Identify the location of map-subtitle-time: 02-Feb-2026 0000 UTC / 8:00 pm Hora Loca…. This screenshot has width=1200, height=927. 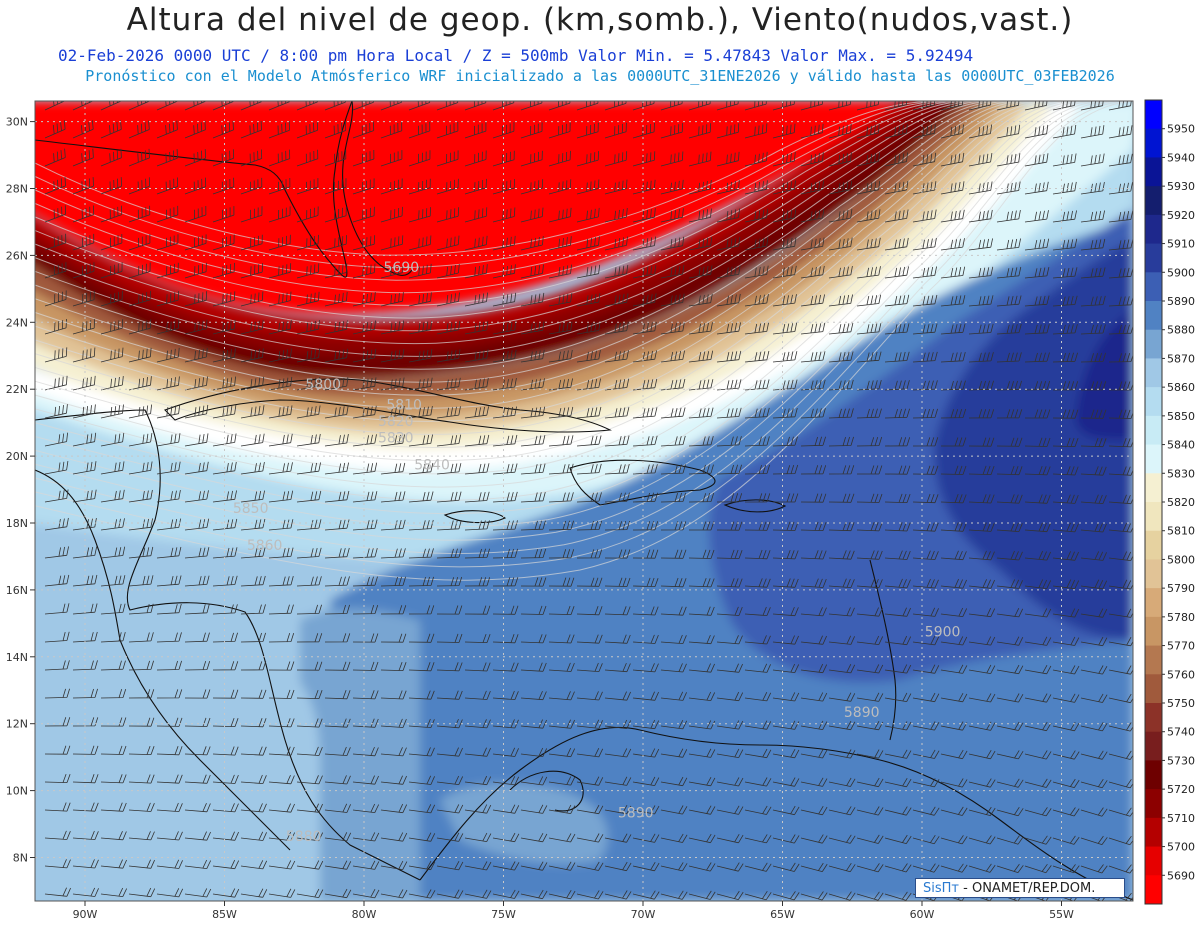
(516, 55).